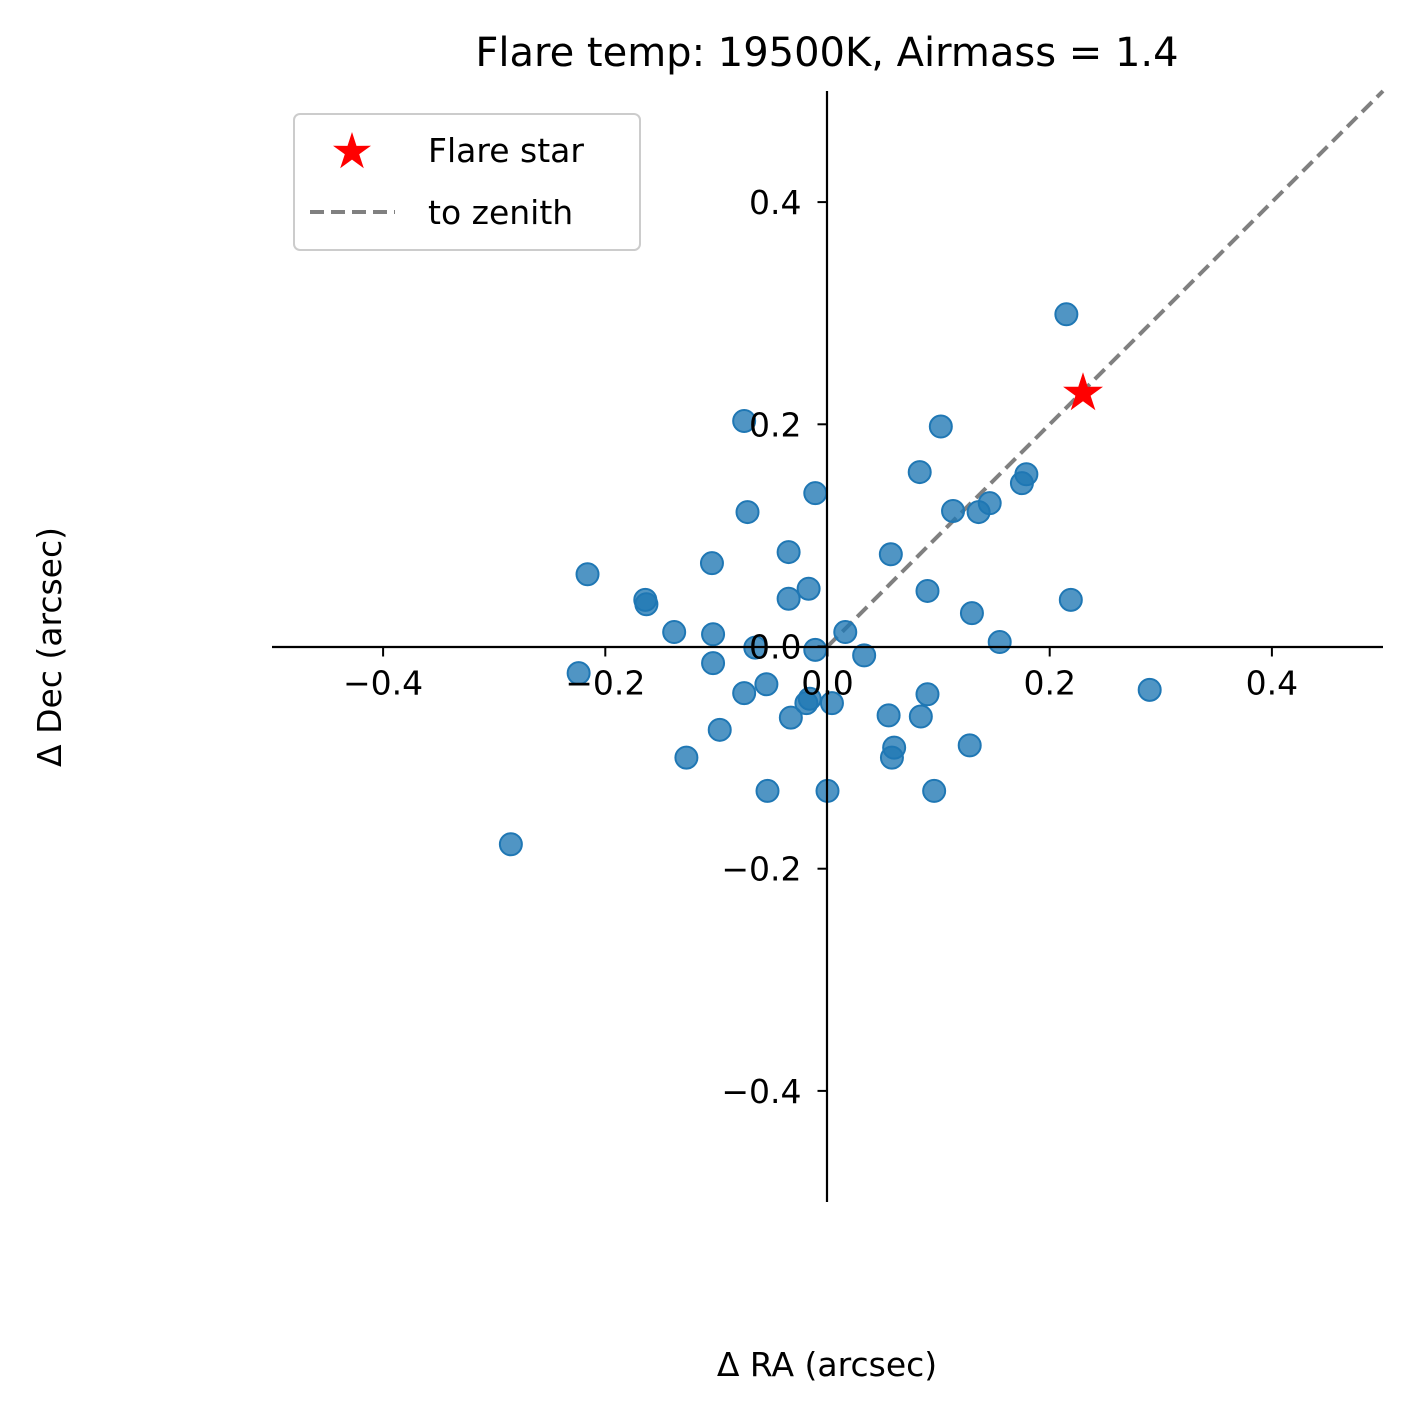  I want to click on legend-frame, so click(467, 182).